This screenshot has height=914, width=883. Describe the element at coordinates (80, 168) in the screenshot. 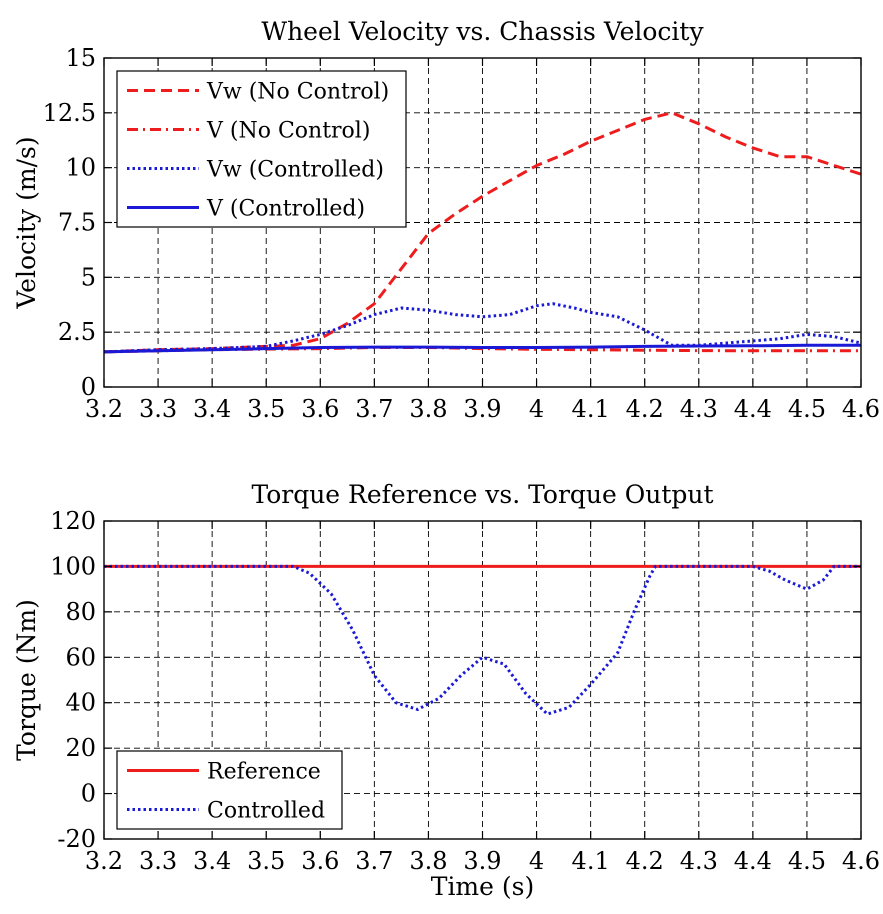

I see `y-tick-label: 10` at that location.